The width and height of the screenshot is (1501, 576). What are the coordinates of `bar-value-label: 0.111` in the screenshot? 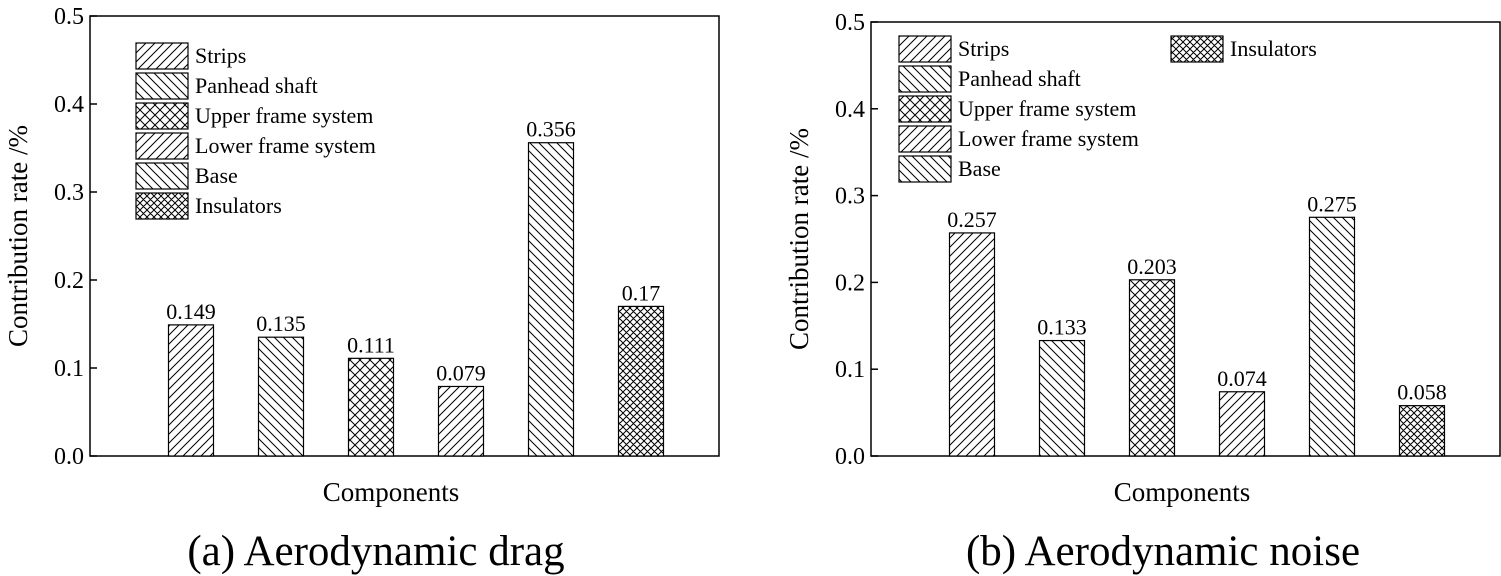 It's located at (371, 344).